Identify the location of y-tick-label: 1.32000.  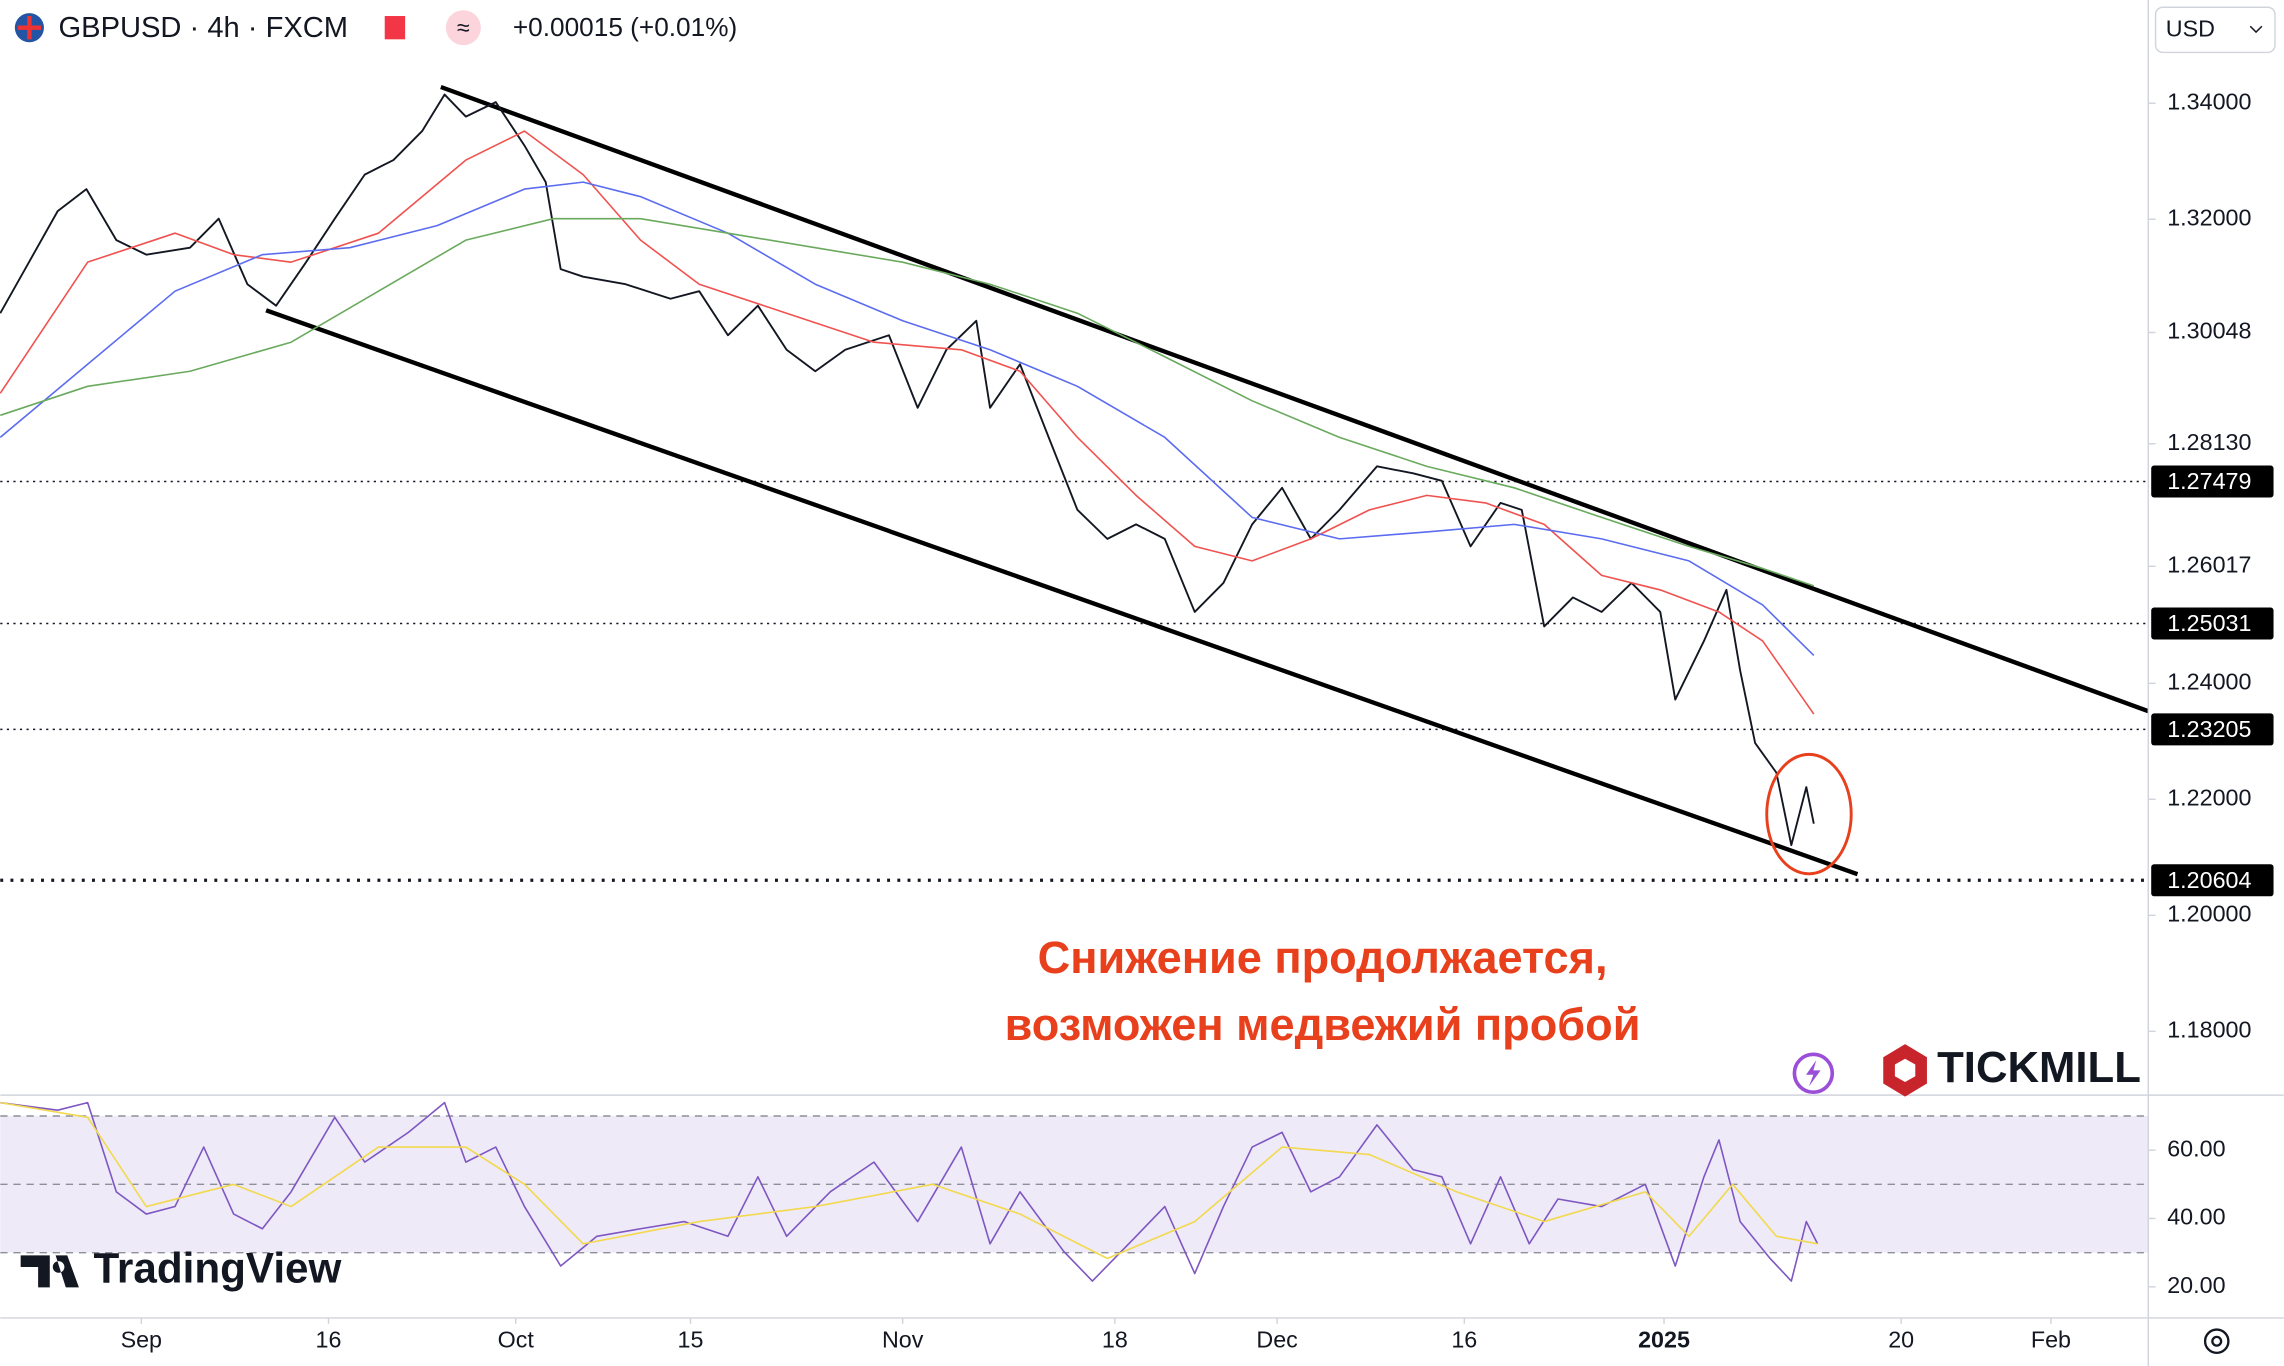
(2209, 217).